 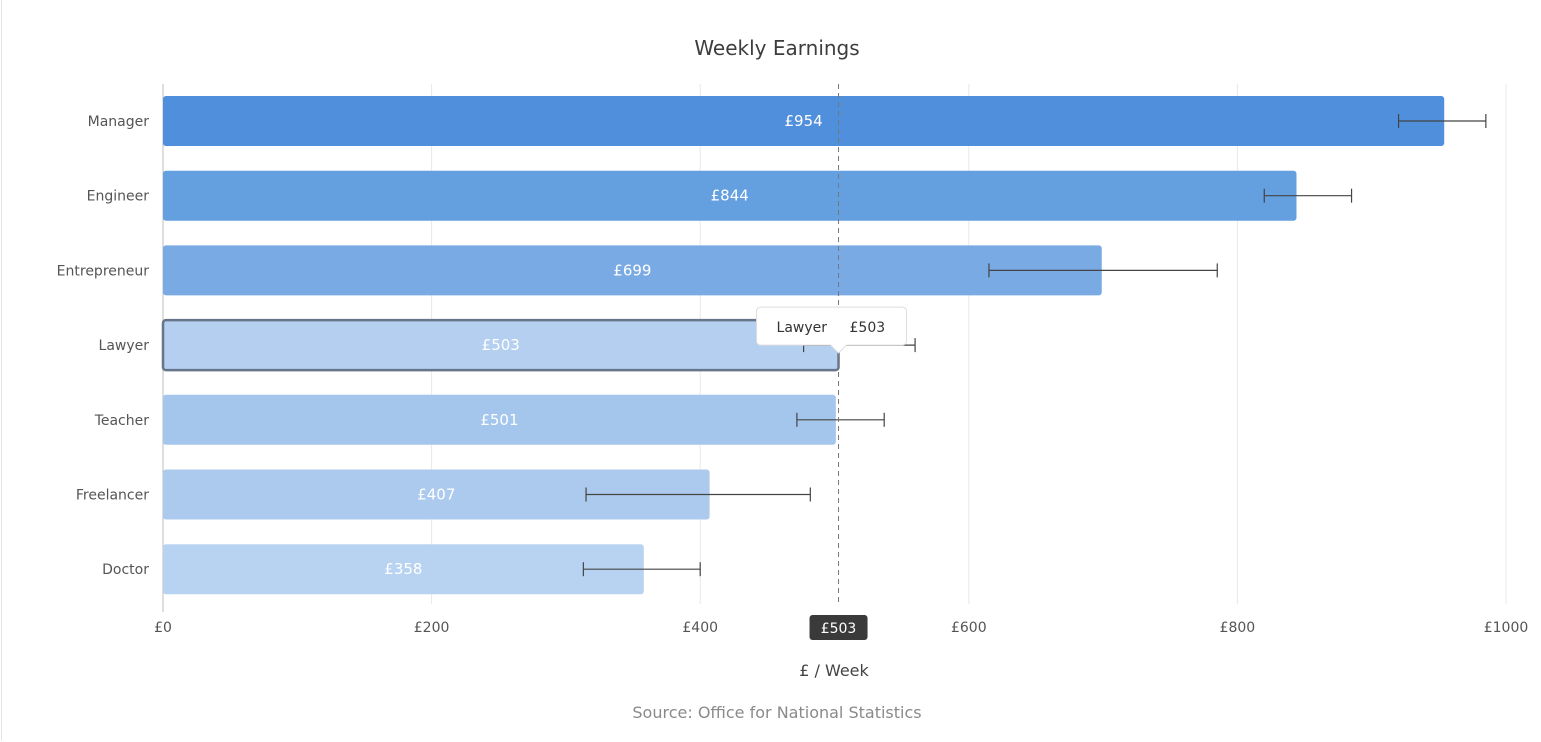 I want to click on category-label: Engineer, so click(x=118, y=197).